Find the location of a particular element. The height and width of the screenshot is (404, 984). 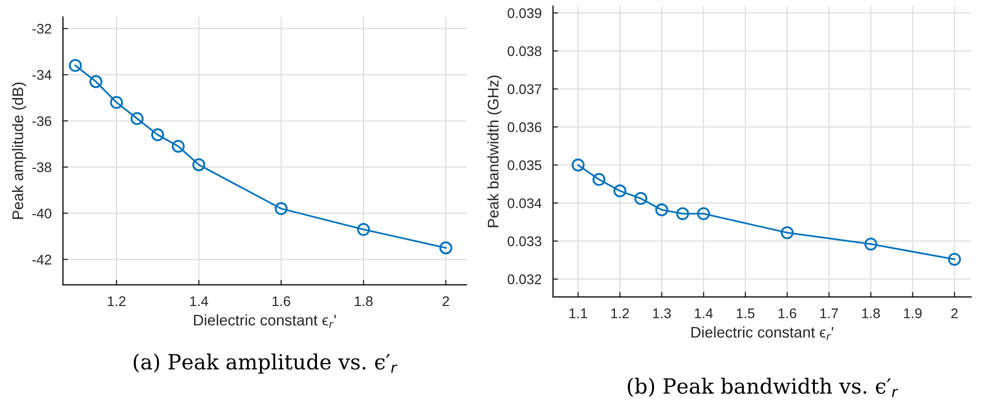

y-tick-label: 0.034 is located at coordinates (525, 203).